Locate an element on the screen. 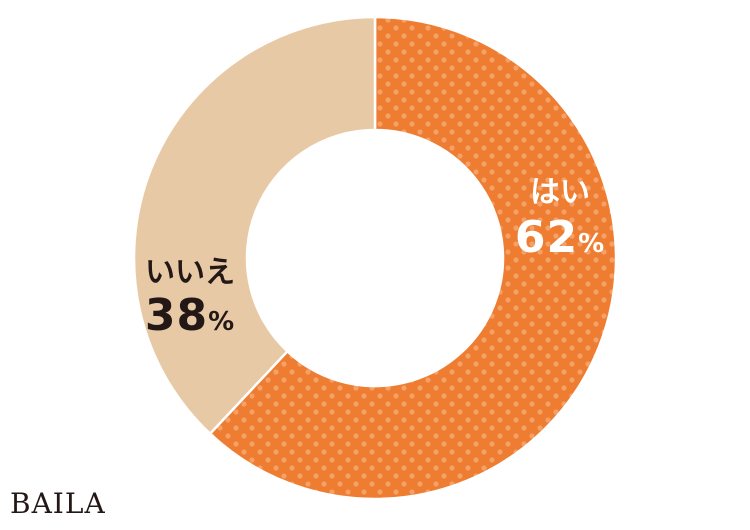  baila-logo: BAILA is located at coordinates (58, 503).